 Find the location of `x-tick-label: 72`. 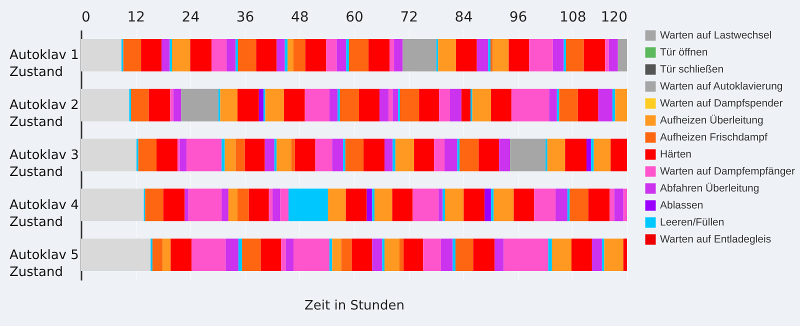

x-tick-label: 72 is located at coordinates (409, 18).